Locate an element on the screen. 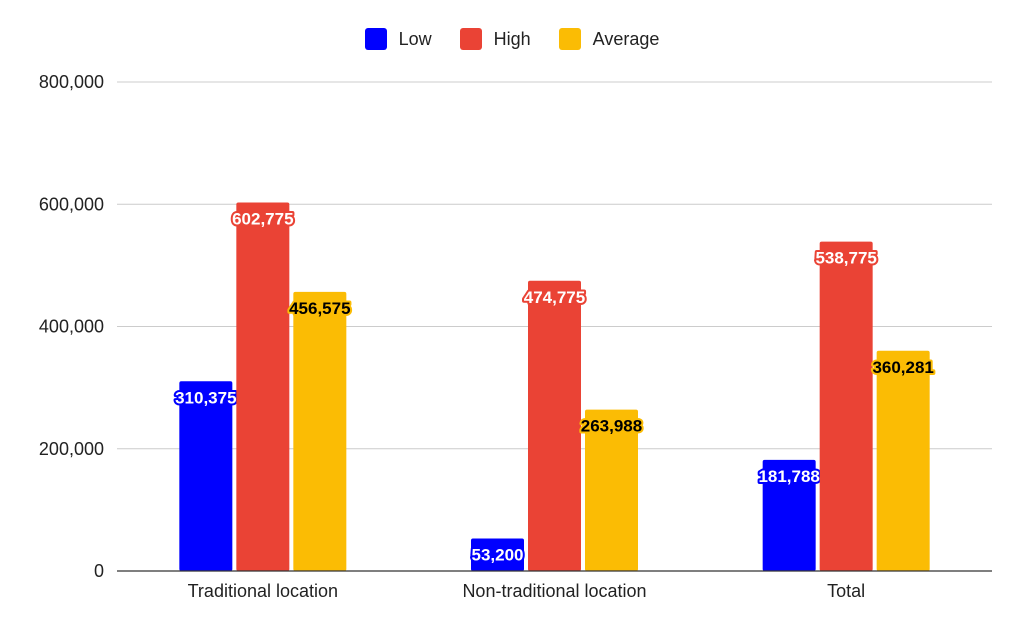 Image resolution: width=1024 pixels, height=638 pixels. data-label: 263,988 is located at coordinates (611, 426).